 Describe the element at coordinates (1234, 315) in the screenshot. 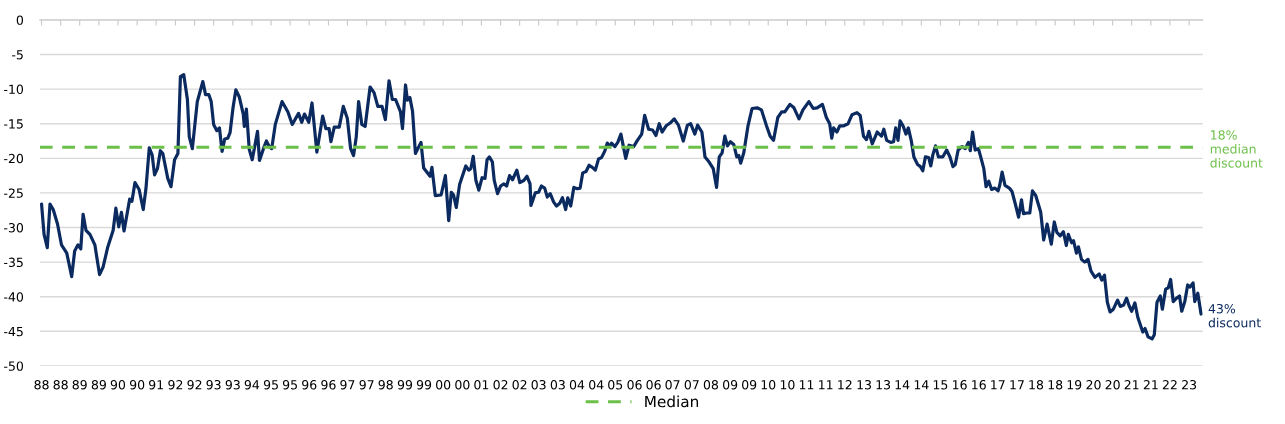

I see `annotation: 43% discount` at that location.